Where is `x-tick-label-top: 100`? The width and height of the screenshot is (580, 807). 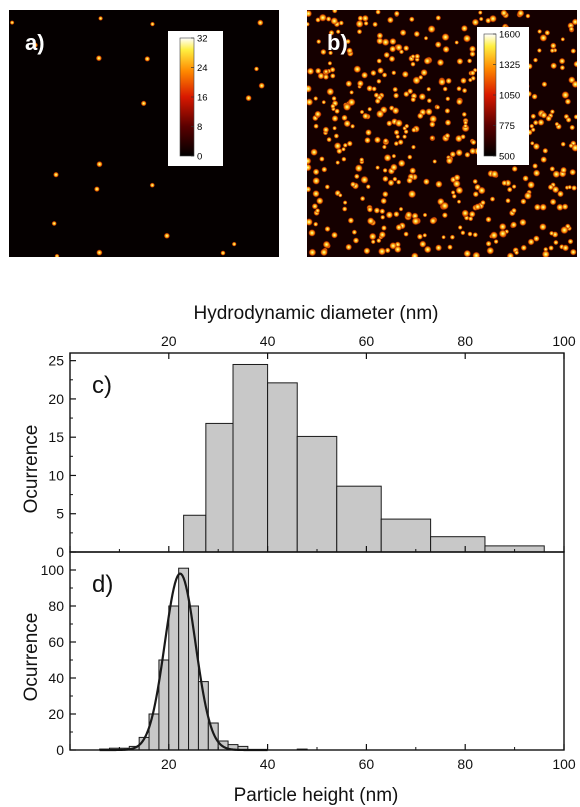
x-tick-label-top: 100 is located at coordinates (564, 341).